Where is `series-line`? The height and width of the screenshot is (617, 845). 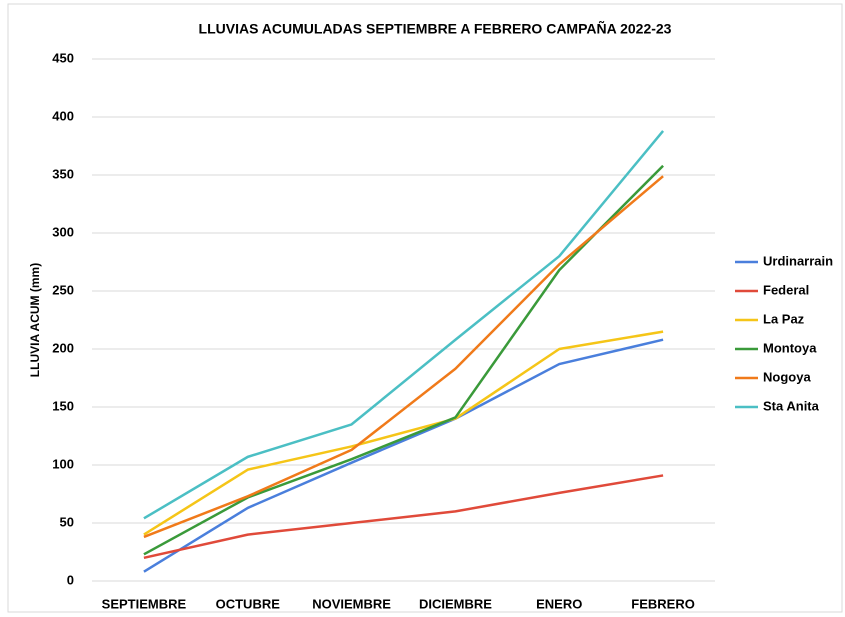
series-line is located at coordinates (403, 517).